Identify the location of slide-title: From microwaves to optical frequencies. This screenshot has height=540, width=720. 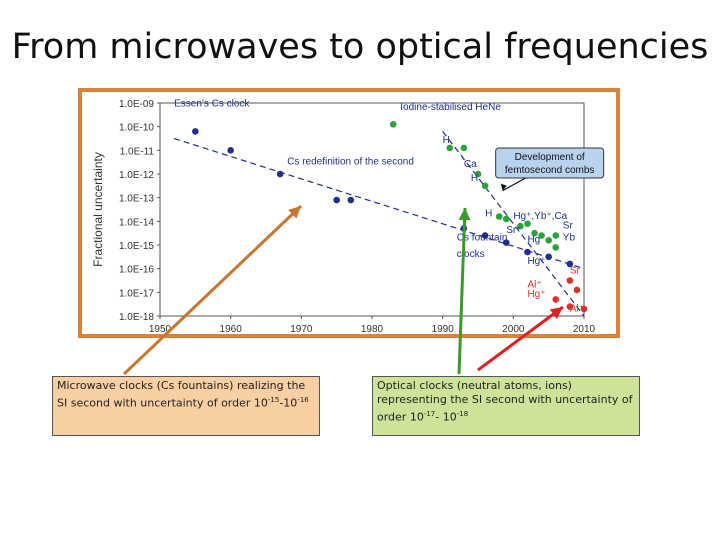
(360, 47).